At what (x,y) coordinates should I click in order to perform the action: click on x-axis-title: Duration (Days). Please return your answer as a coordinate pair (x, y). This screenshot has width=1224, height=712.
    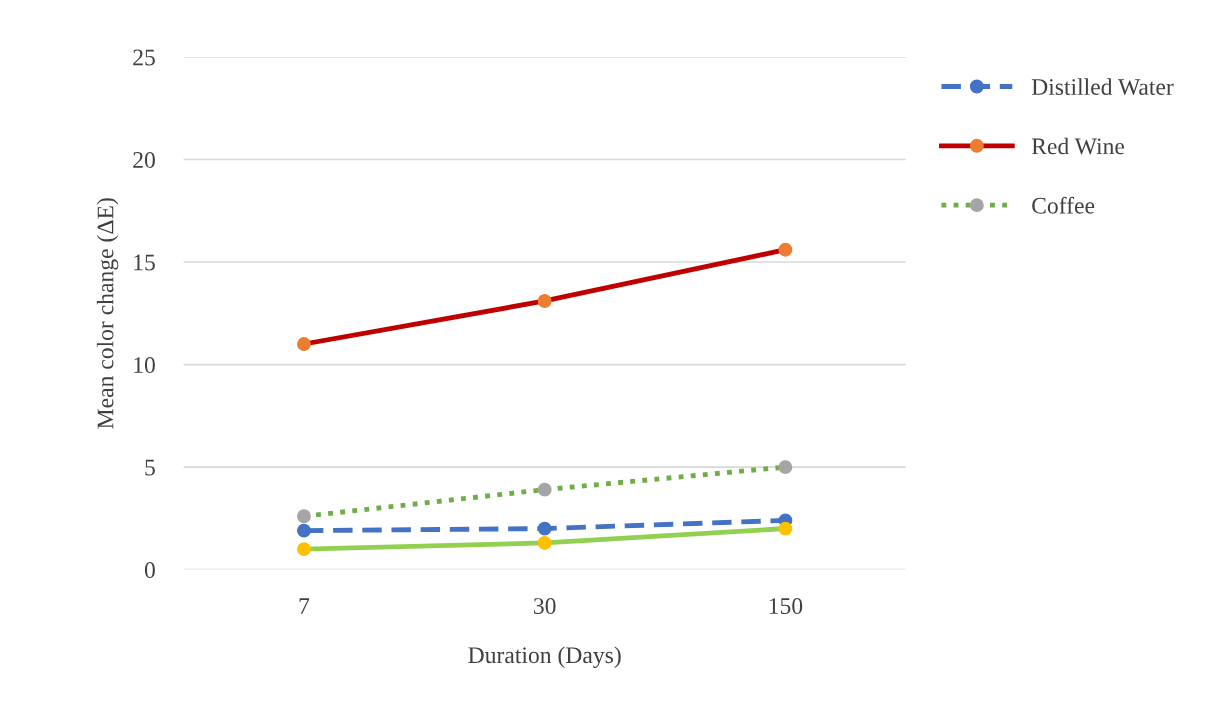
    Looking at the image, I should click on (544, 657).